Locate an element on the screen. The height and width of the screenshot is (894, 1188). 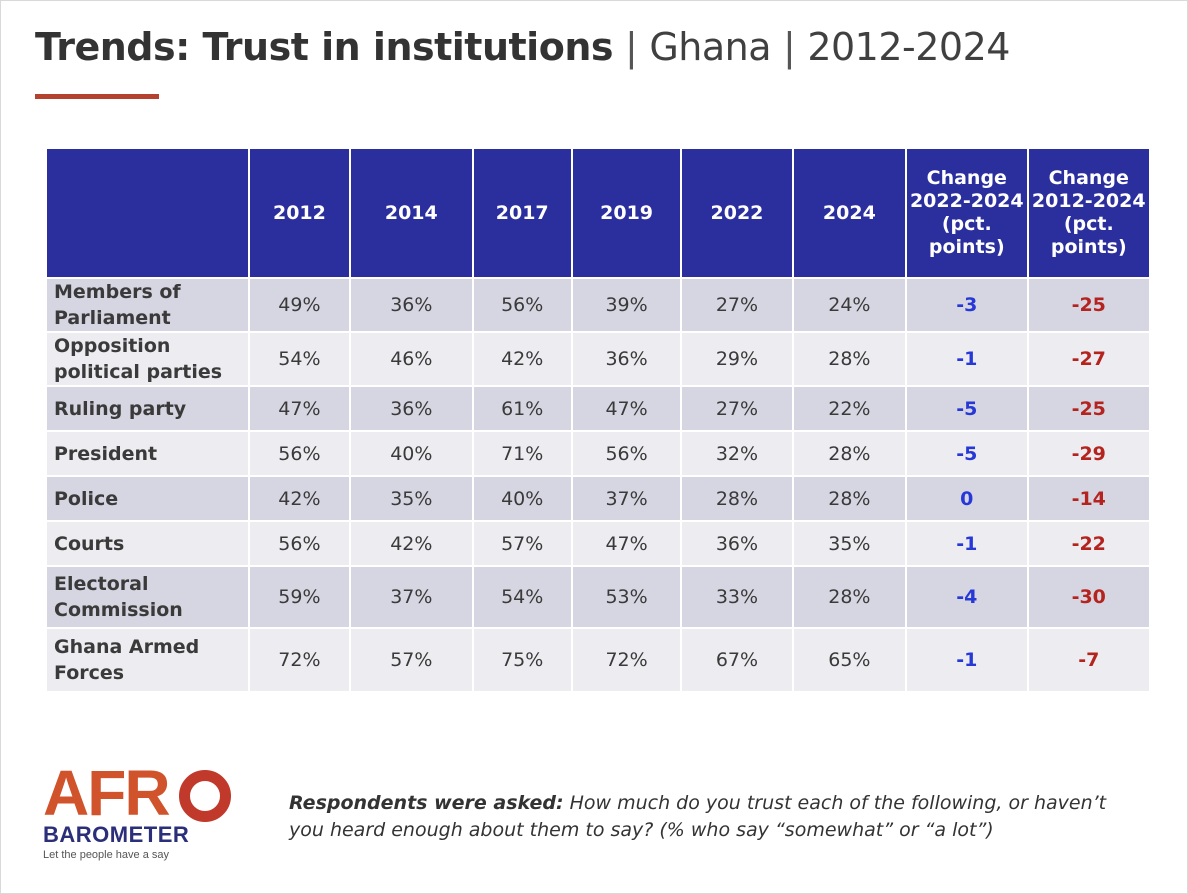
logo-barometer-text: BAROMETER is located at coordinates (116, 834).